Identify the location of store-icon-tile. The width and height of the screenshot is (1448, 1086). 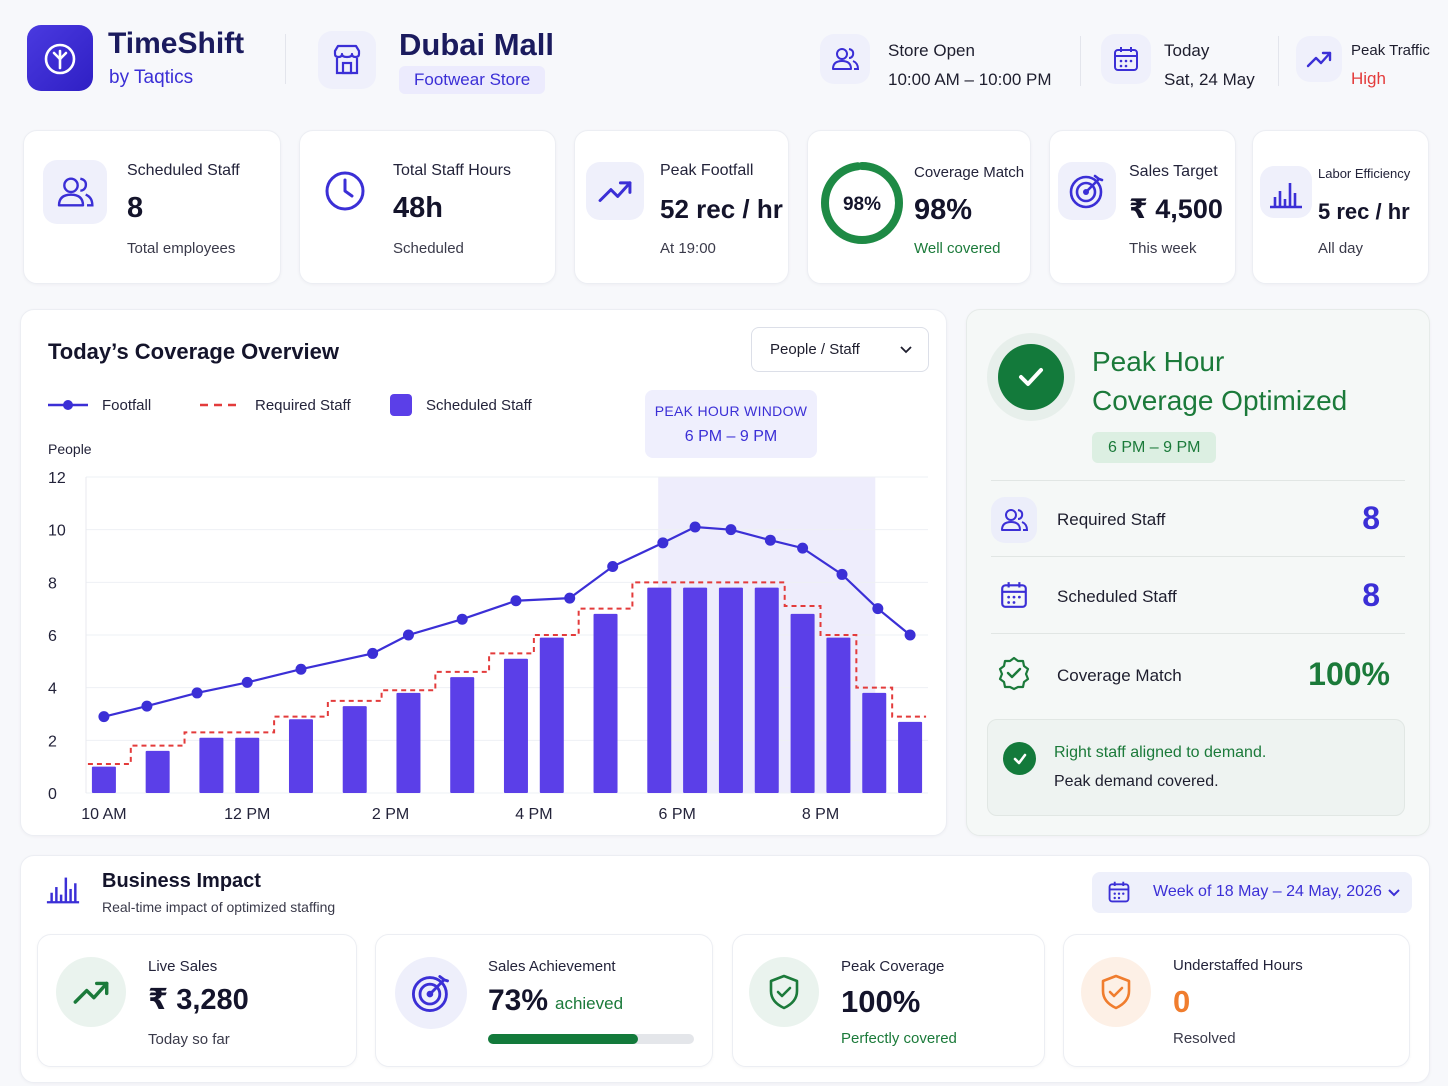
(347, 60).